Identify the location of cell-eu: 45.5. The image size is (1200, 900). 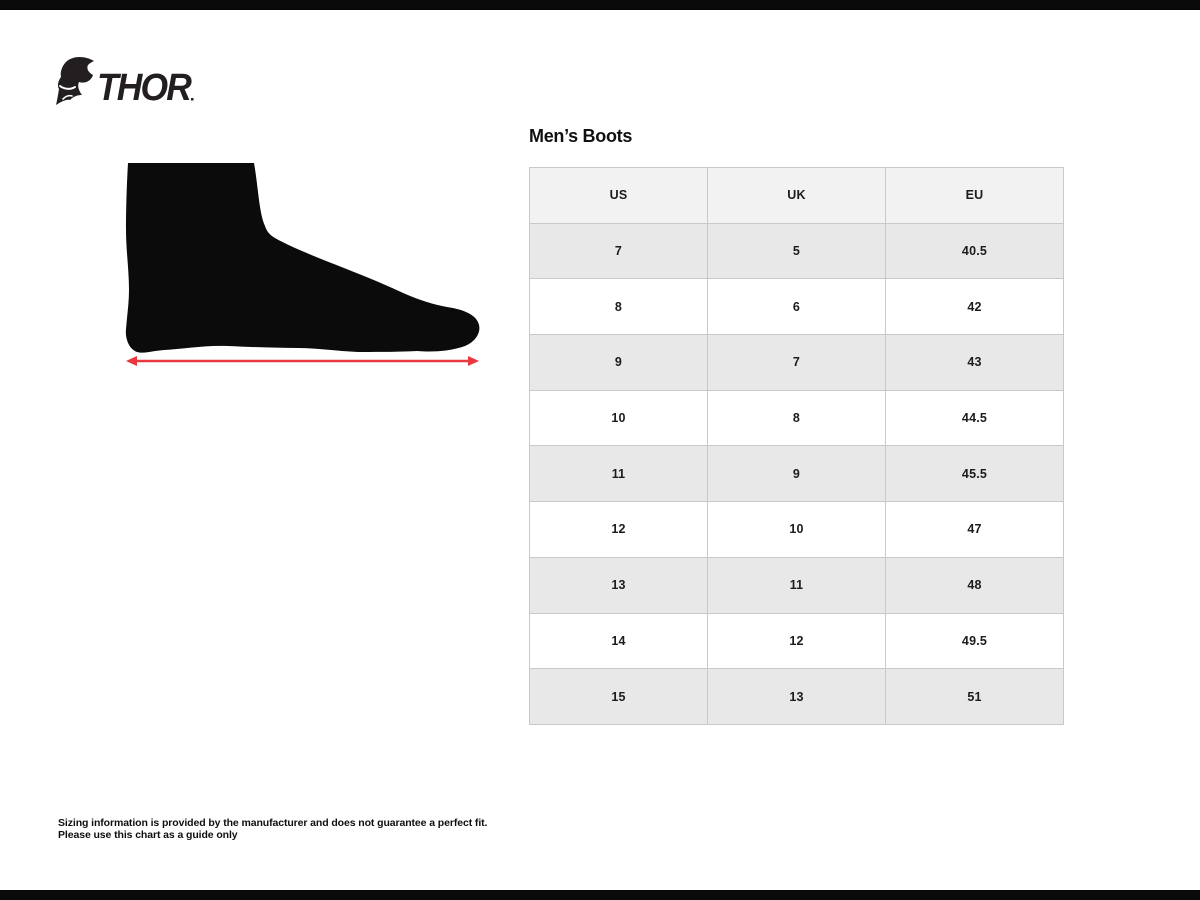
(974, 474).